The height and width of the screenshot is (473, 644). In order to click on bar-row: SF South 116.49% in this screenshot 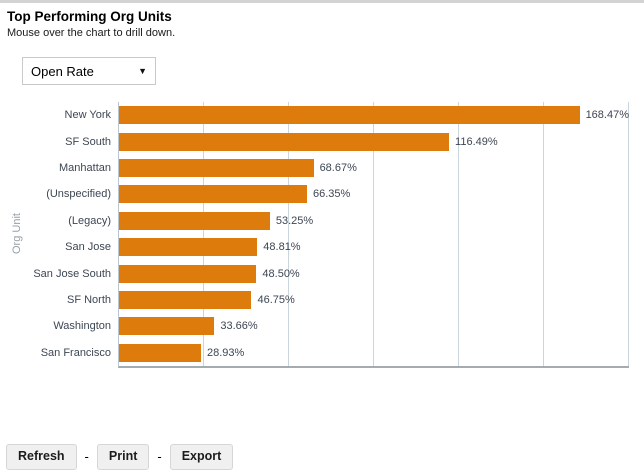, I will do `click(347, 141)`.